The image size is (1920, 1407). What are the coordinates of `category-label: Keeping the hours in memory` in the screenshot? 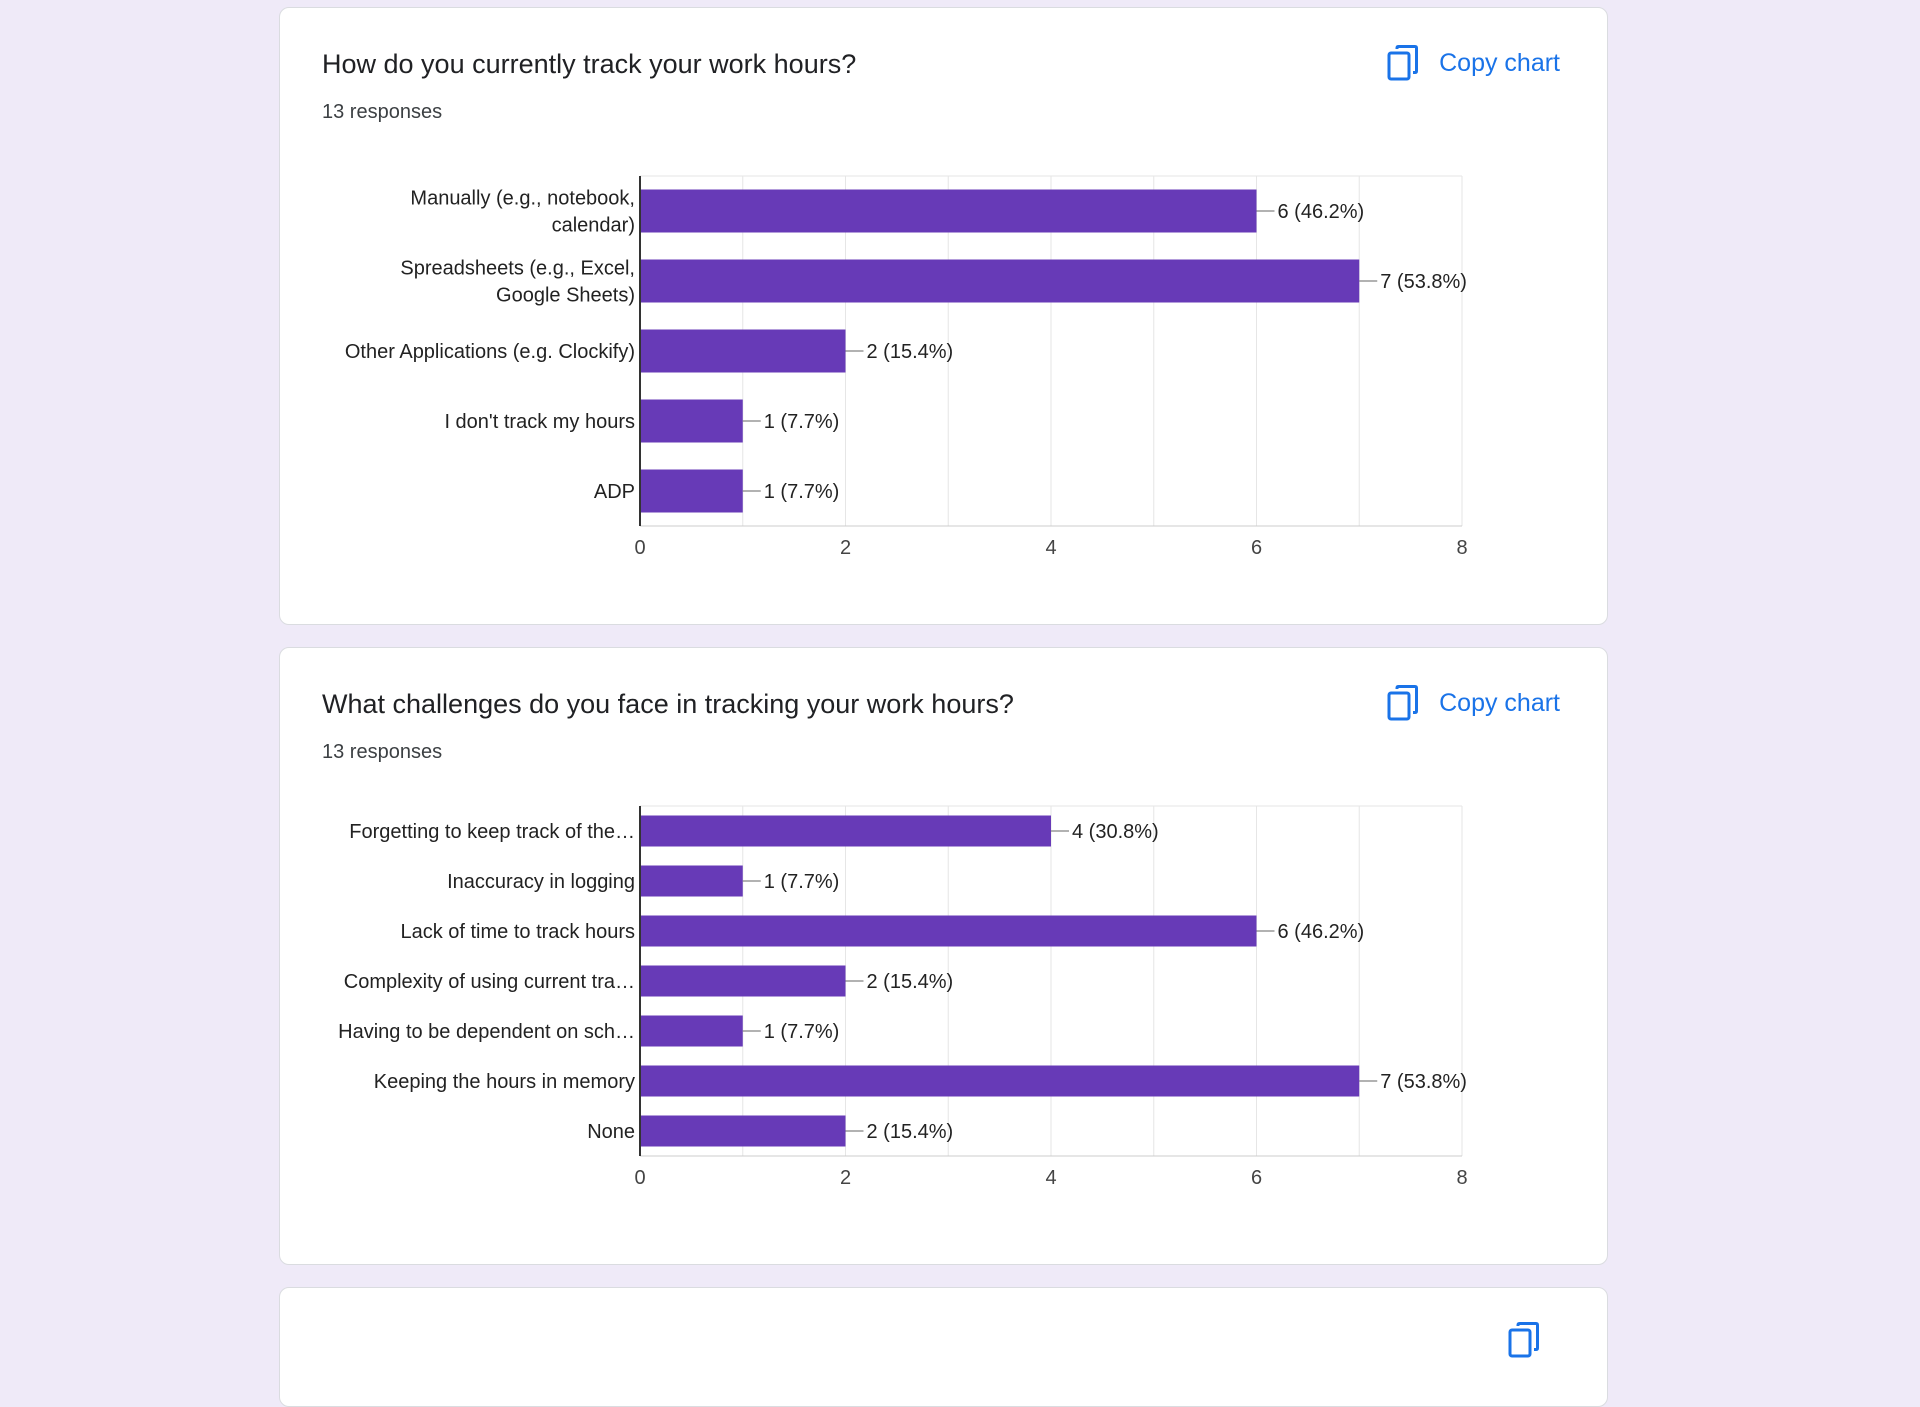 It's located at (504, 1082).